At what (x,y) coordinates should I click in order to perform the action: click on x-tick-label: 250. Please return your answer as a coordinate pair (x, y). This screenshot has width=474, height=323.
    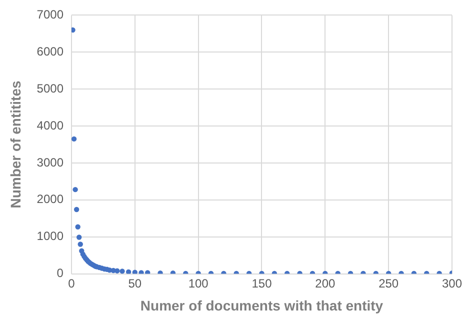
    Looking at the image, I should click on (388, 283).